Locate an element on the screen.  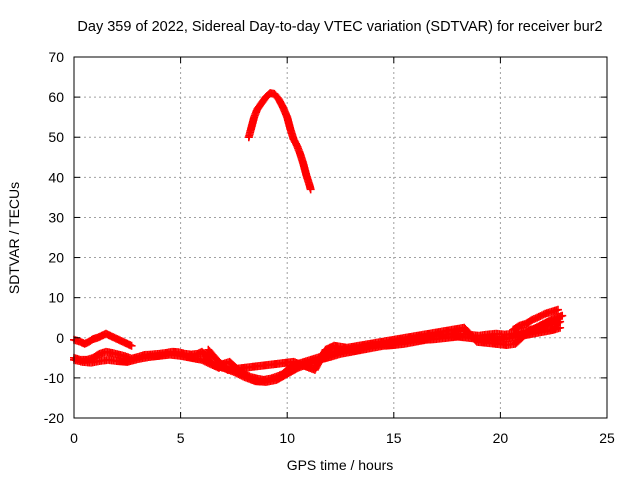
x-tick-label: 15 is located at coordinates (394, 438).